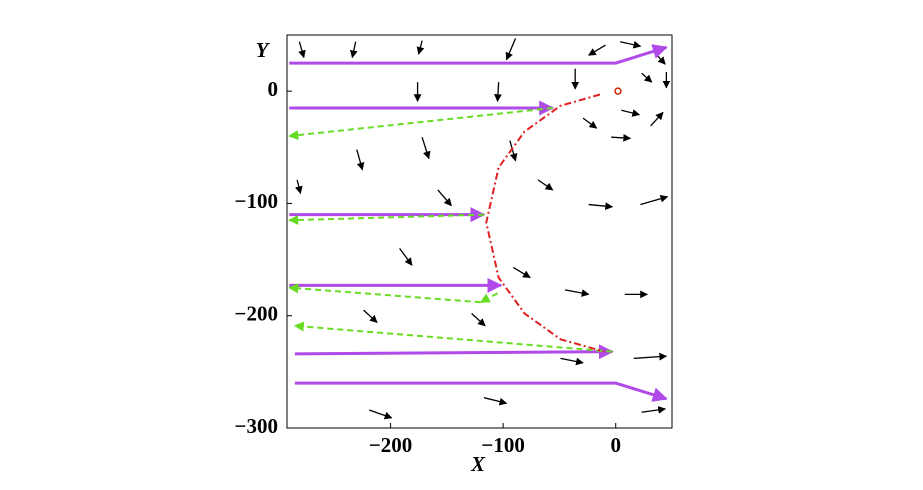 This screenshot has height=490, width=923. What do you see at coordinates (256, 426) in the screenshot?
I see `y-tick-label: −300` at bounding box center [256, 426].